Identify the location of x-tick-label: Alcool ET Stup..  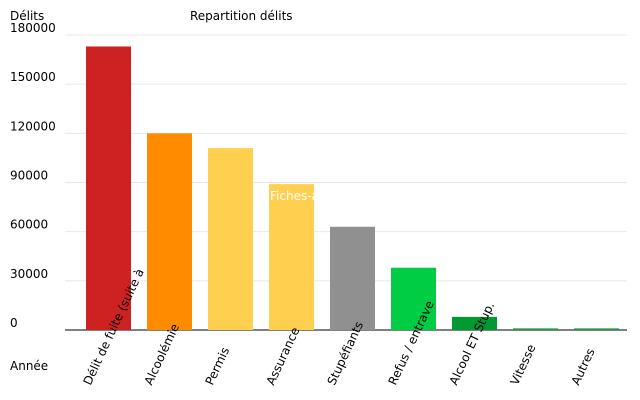
(472, 344).